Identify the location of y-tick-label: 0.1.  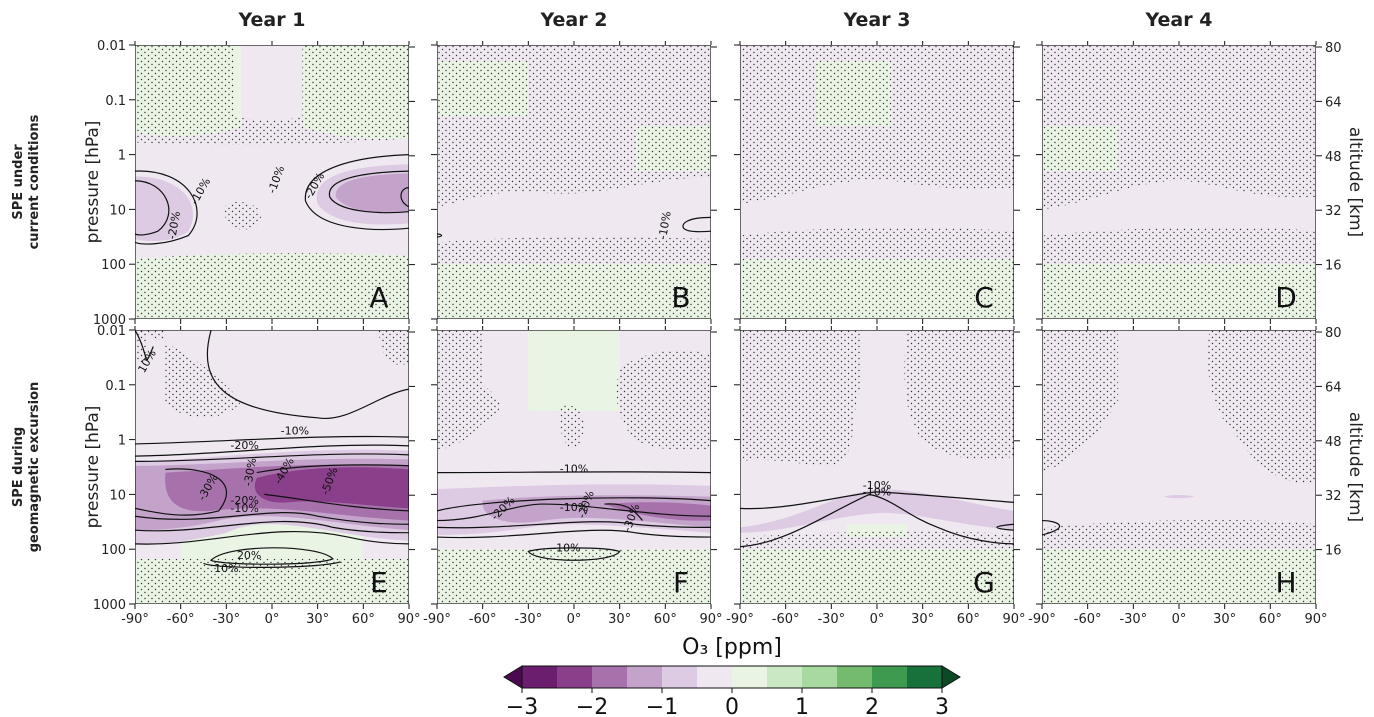
(115, 101).